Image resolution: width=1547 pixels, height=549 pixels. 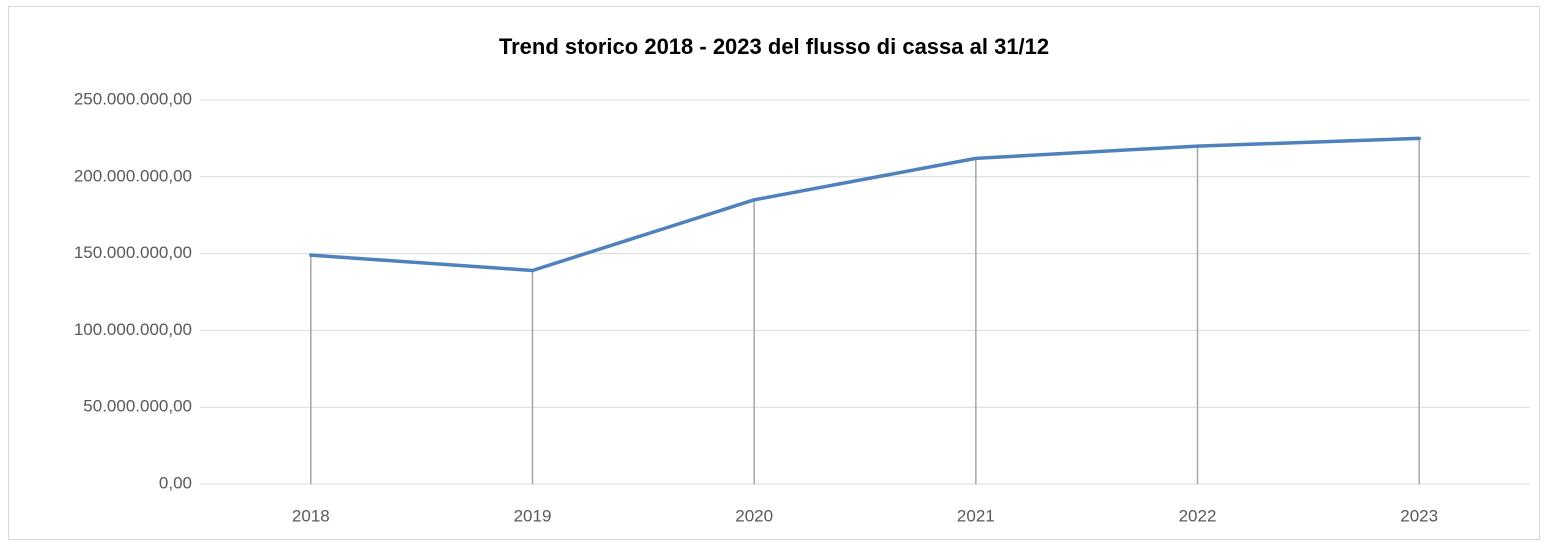 What do you see at coordinates (1198, 515) in the screenshot?
I see `x-tick-label: 2022` at bounding box center [1198, 515].